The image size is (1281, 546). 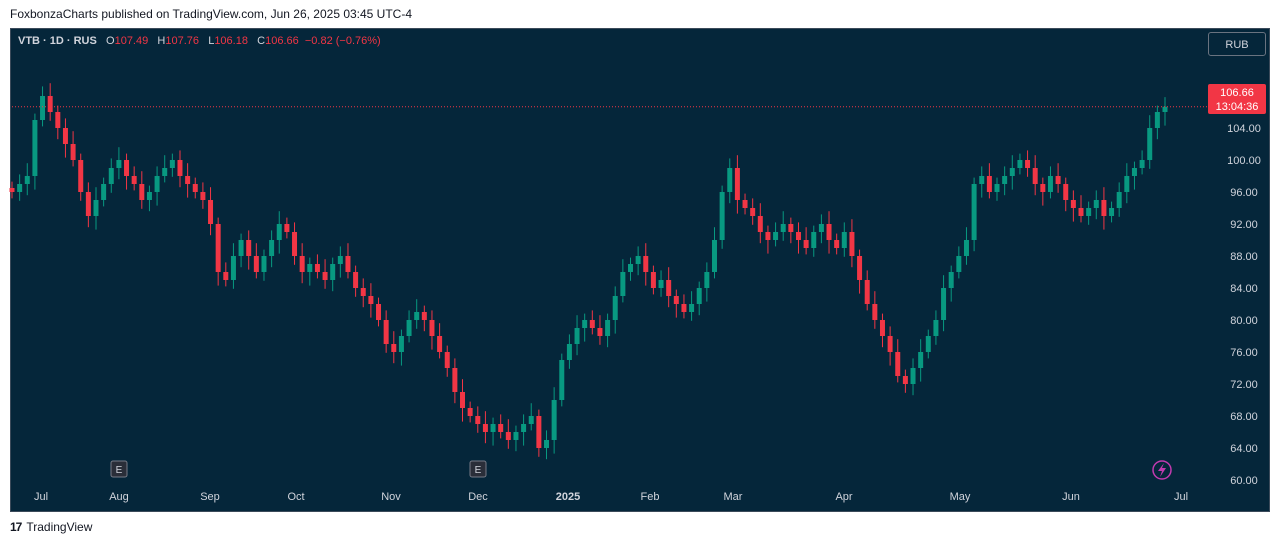 I want to click on x-tick-label: Jun, so click(x=1071, y=497).